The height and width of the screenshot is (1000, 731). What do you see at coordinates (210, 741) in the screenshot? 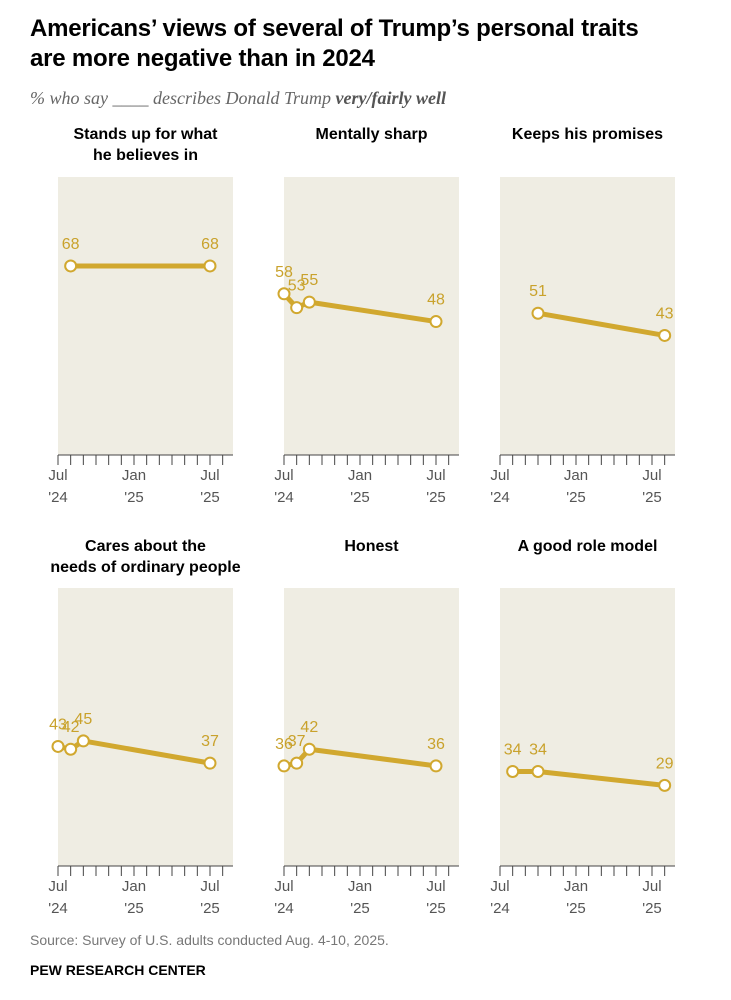
I see `data-label: 37` at bounding box center [210, 741].